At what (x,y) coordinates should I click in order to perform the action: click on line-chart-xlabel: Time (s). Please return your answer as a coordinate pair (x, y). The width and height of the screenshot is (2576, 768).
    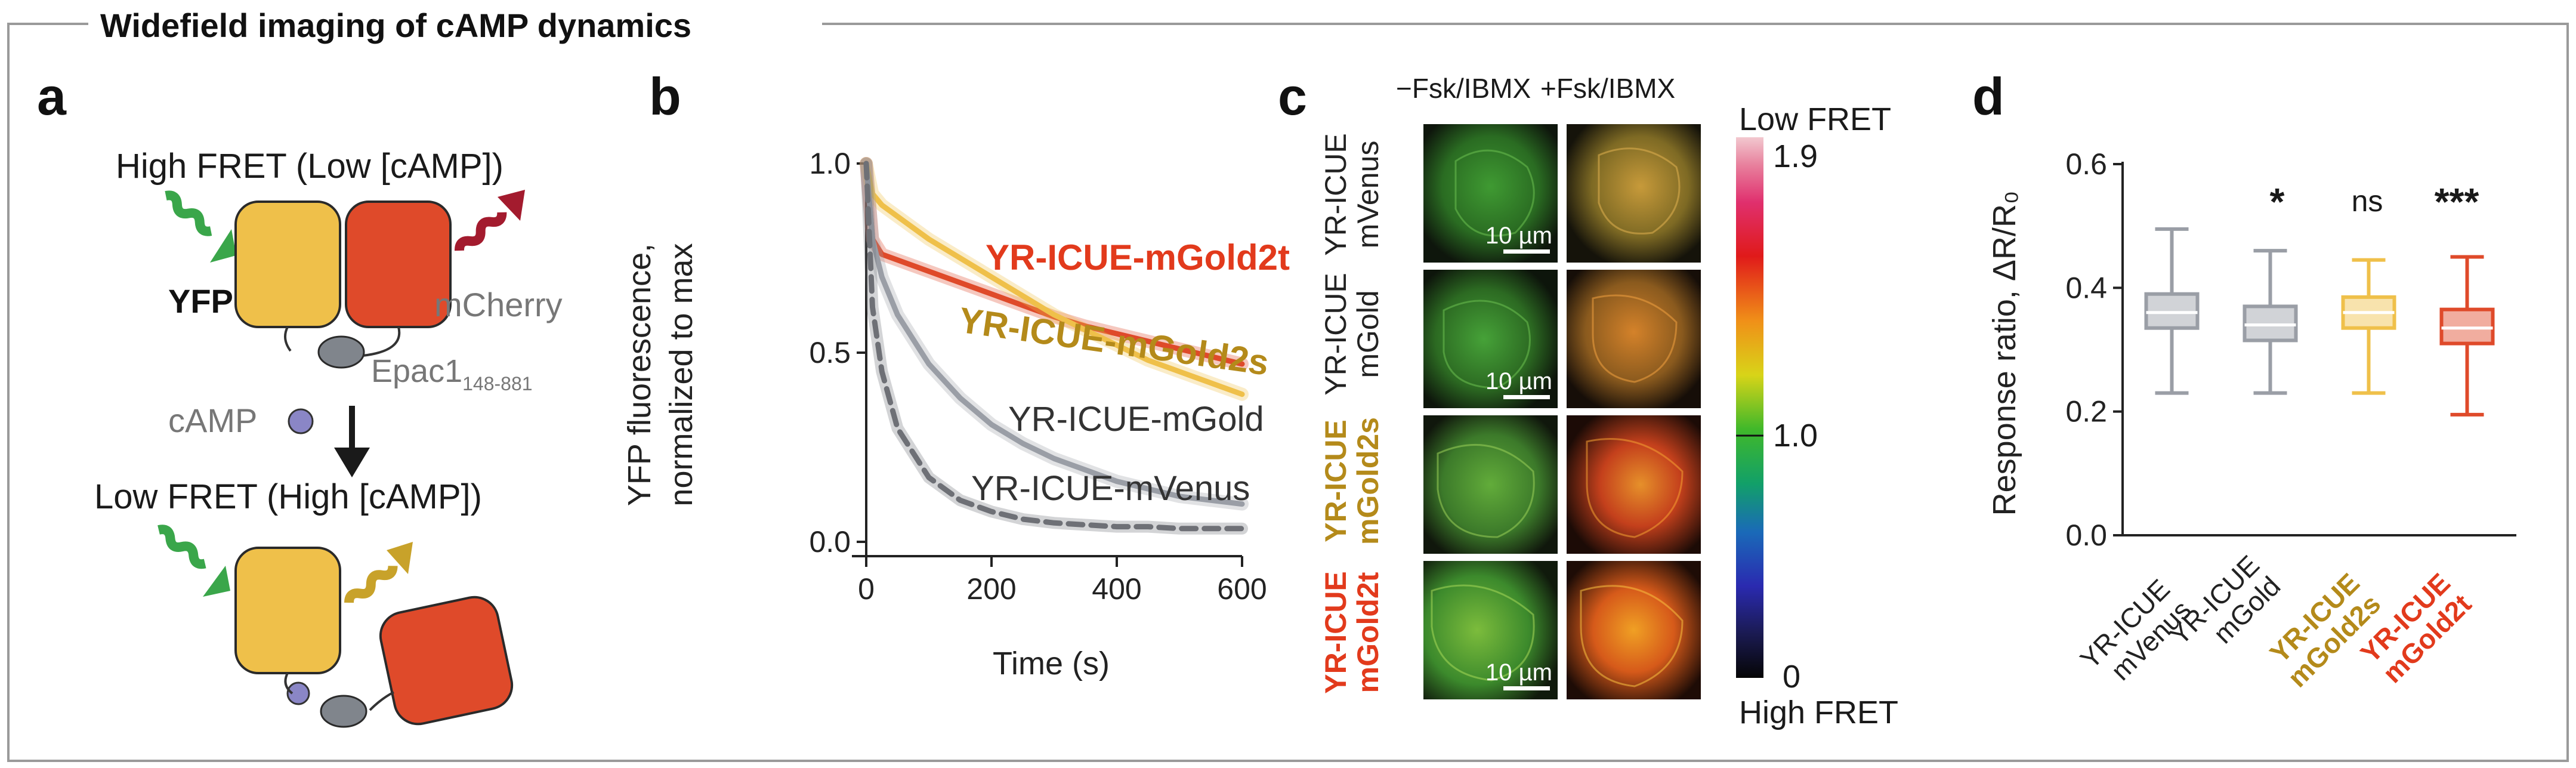
    Looking at the image, I should click on (1051, 663).